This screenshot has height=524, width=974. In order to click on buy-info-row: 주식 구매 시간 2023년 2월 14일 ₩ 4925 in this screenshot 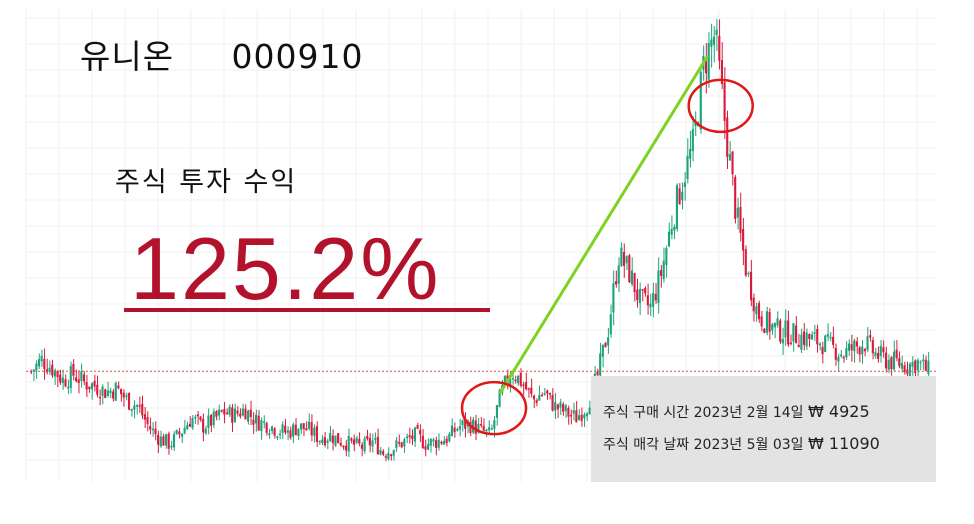, I will do `click(736, 412)`.